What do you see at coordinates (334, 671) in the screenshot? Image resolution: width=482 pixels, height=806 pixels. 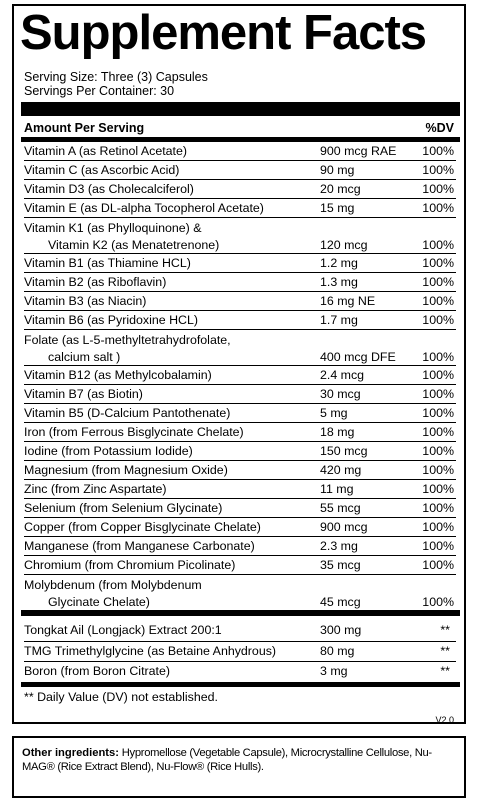 I see `nutrient-amount: 3 mg` at bounding box center [334, 671].